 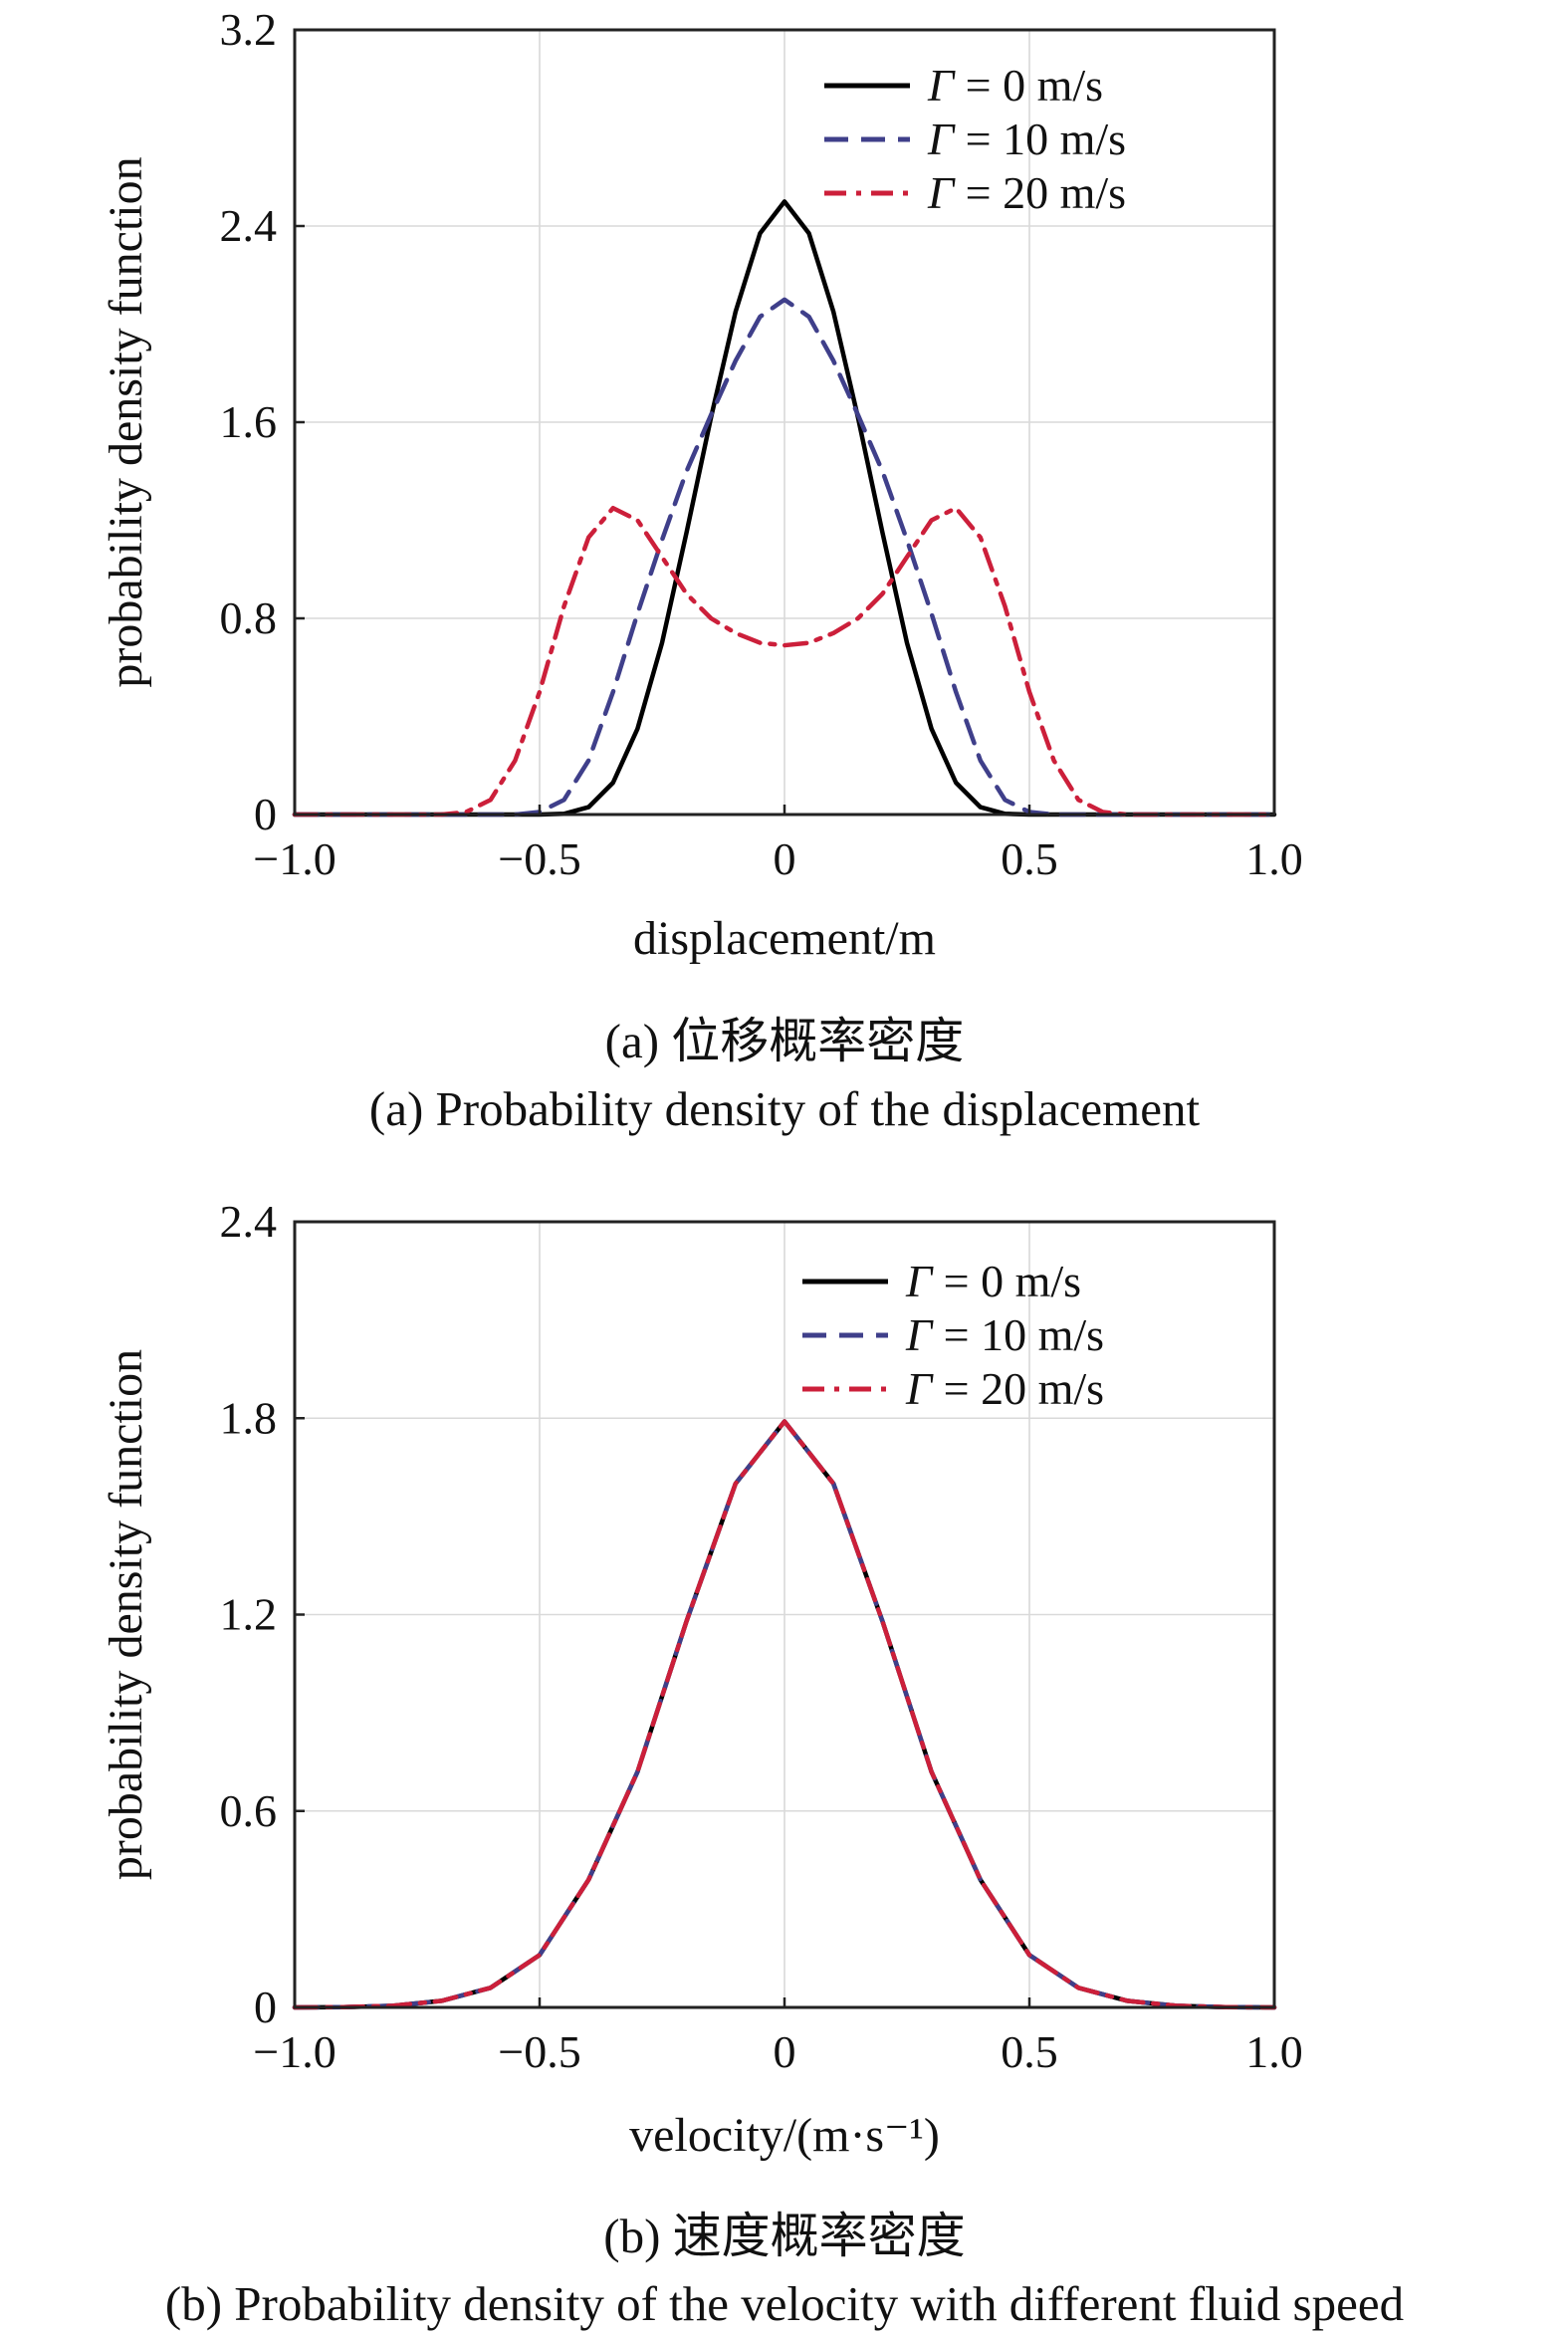 What do you see at coordinates (249, 617) in the screenshot?
I see `y-tick-label: 0.8` at bounding box center [249, 617].